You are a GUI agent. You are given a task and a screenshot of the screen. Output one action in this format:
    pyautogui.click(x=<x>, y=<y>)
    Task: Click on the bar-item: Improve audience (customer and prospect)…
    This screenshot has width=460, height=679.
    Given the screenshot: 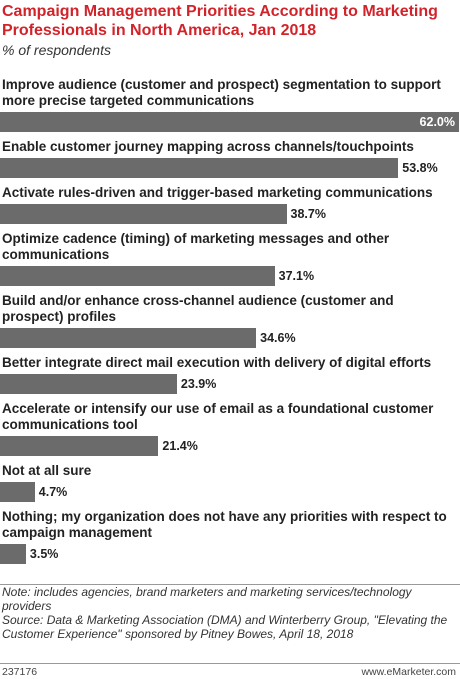 What is the action you would take?
    pyautogui.click(x=230, y=104)
    